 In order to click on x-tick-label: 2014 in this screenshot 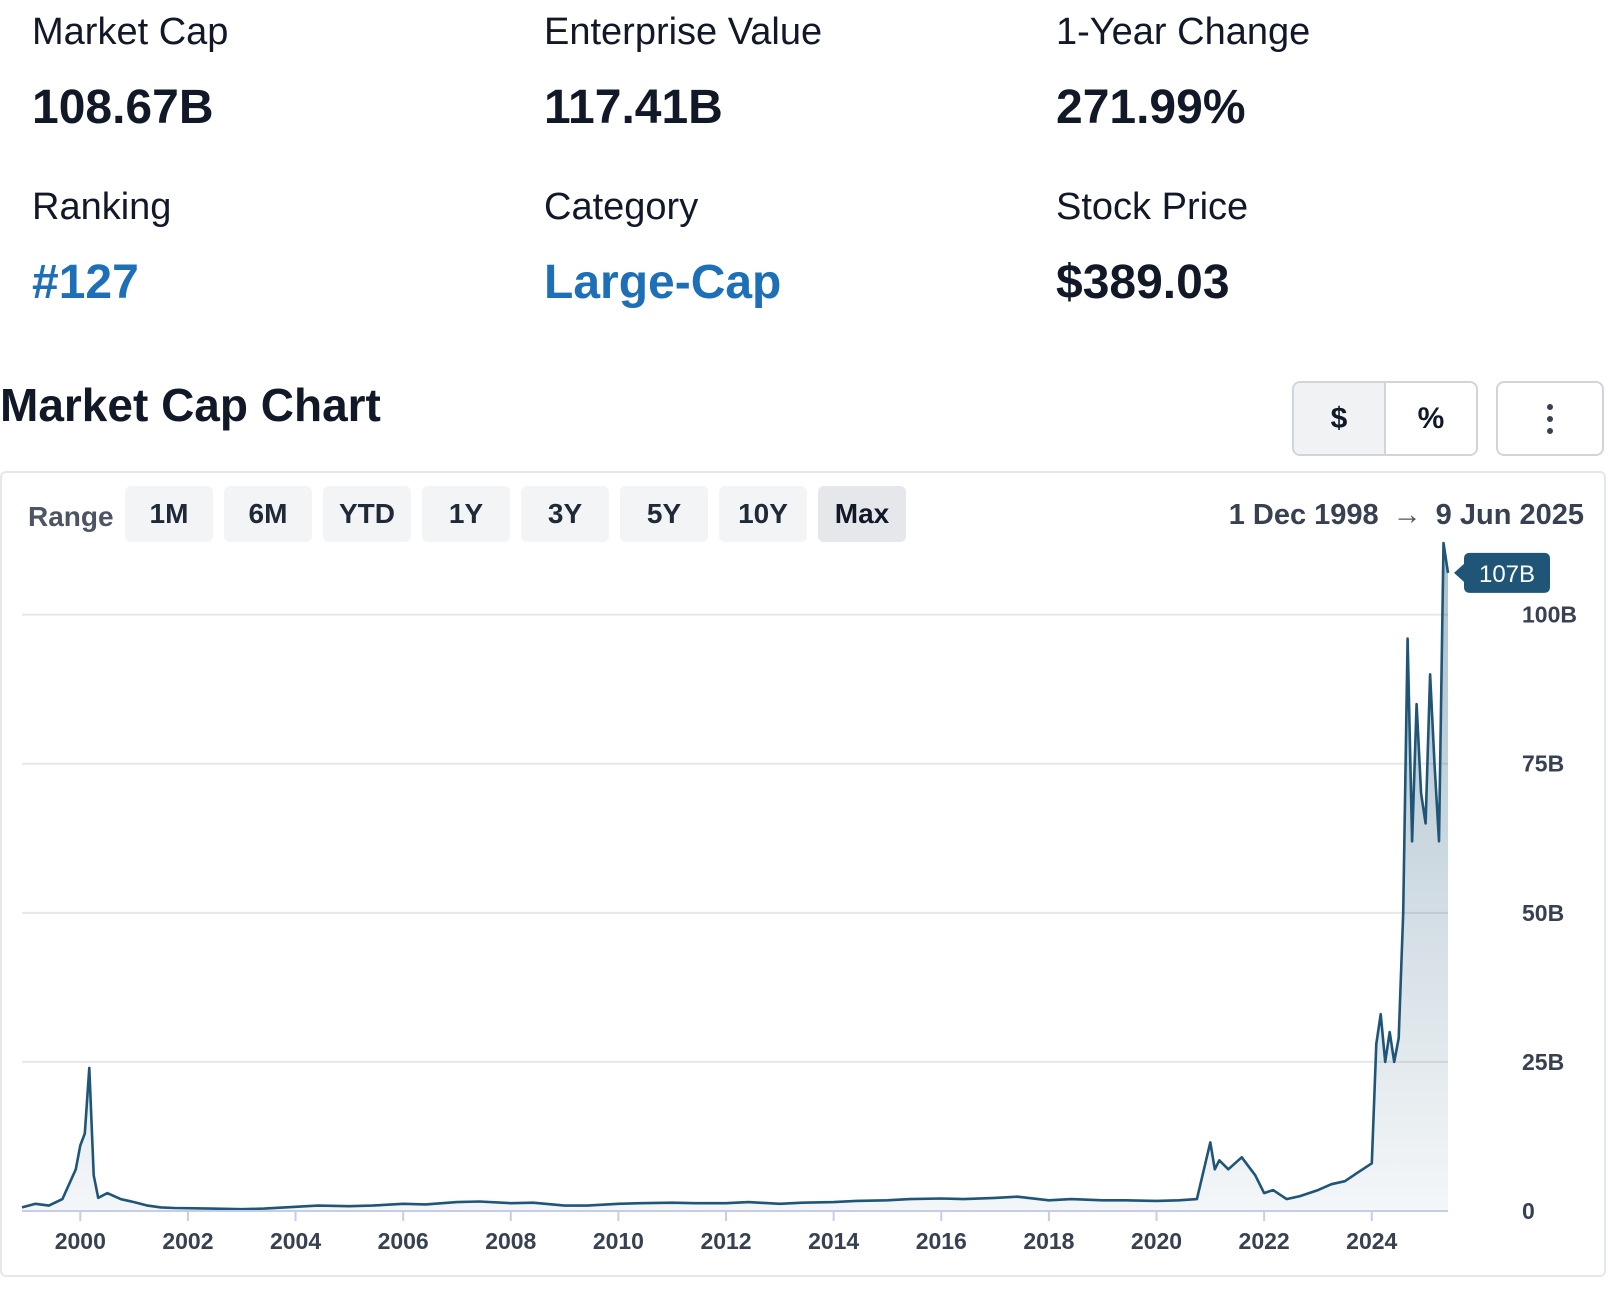, I will do `click(833, 1241)`.